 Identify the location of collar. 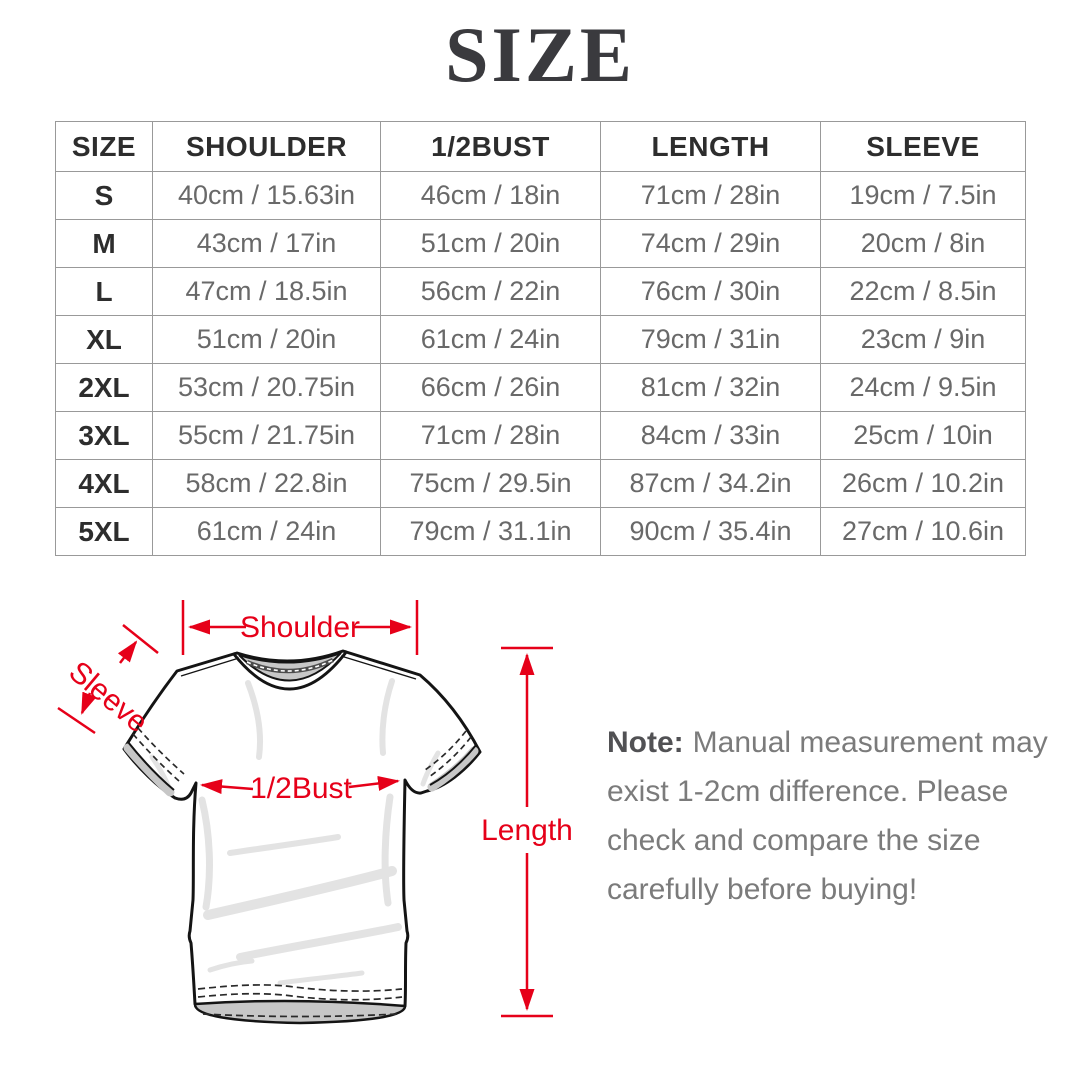
(298, 670).